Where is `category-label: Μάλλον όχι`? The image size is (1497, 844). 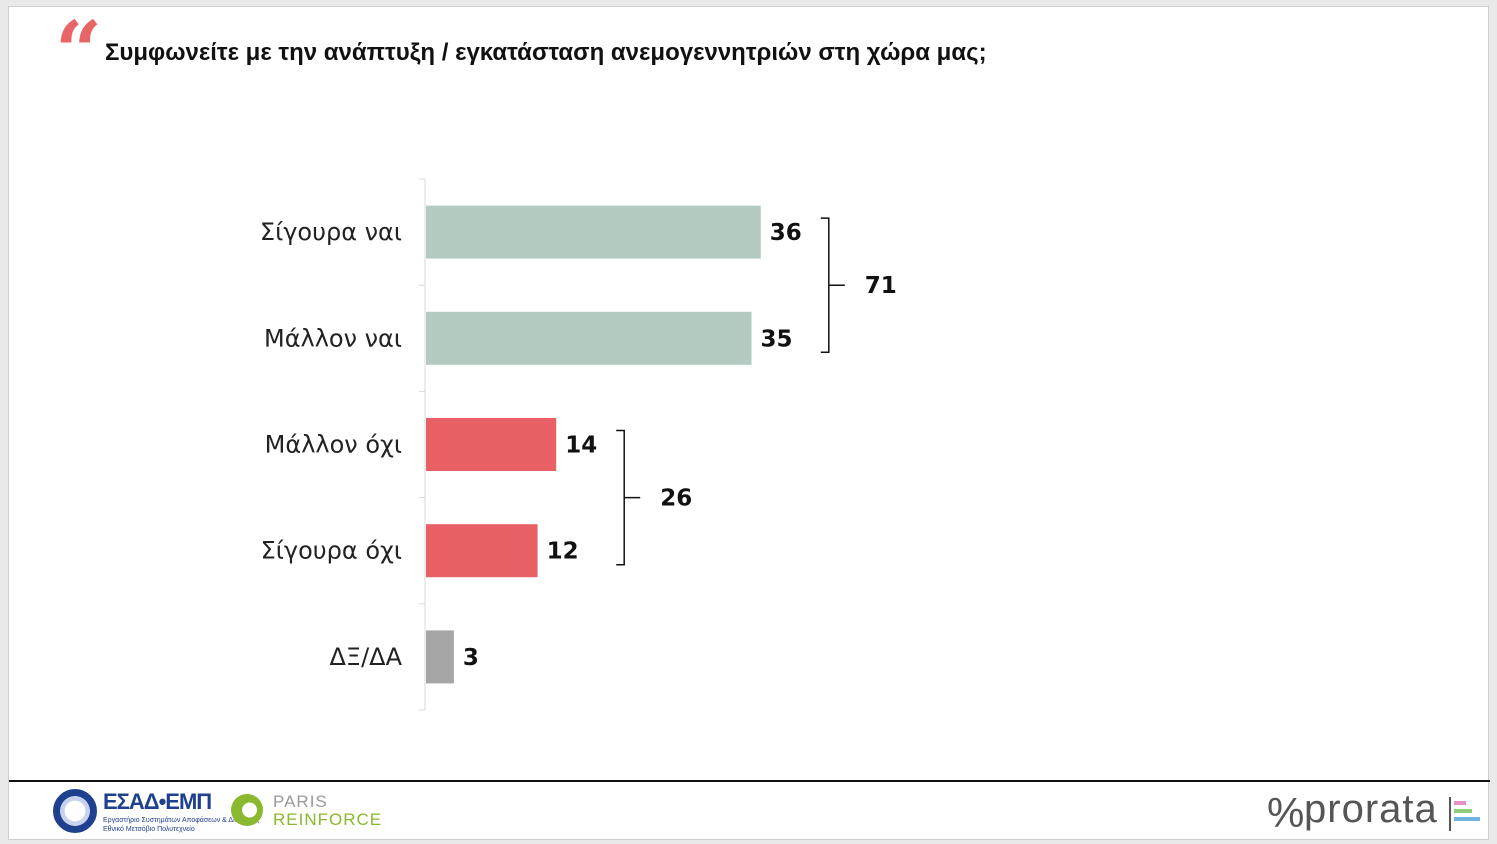
category-label: Μάλλον όχι is located at coordinates (333, 445).